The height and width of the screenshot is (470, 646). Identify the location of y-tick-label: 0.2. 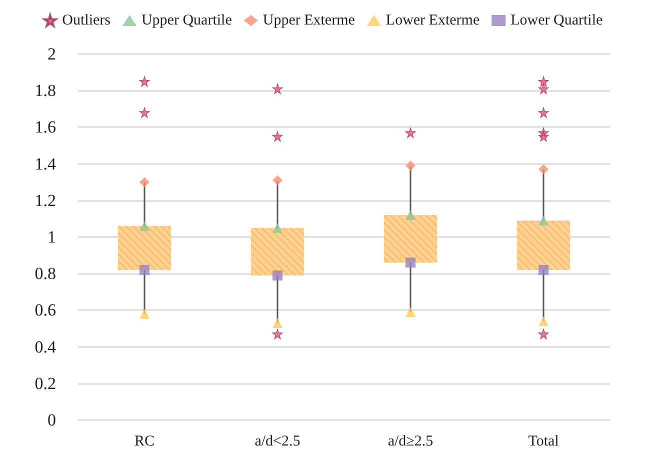
(45, 383).